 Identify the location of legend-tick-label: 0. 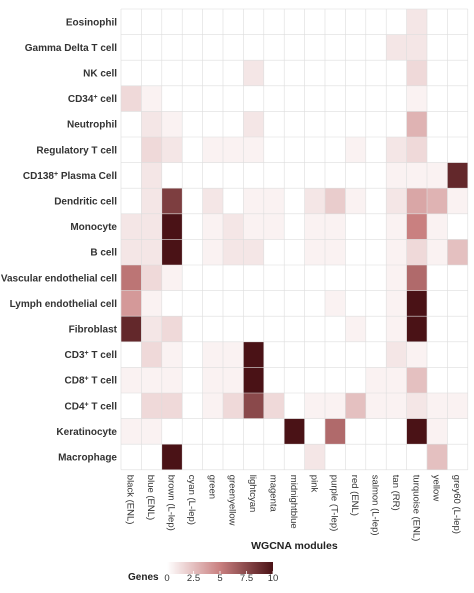
(166, 578).